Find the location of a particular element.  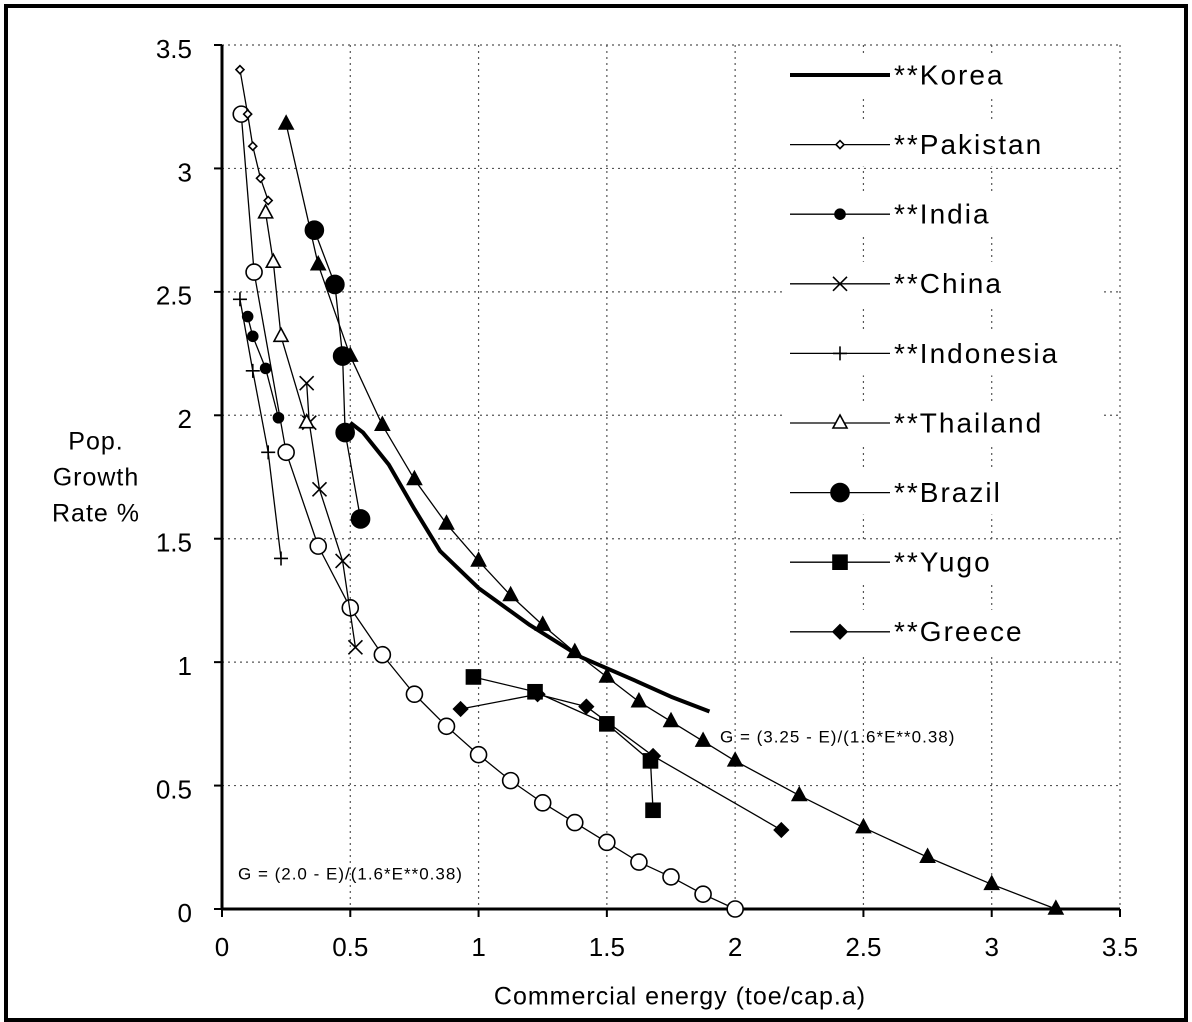

y-tick-label: 2 is located at coordinates (185, 419).